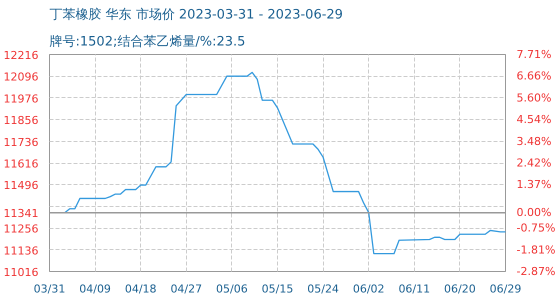  What do you see at coordinates (186, 289) in the screenshot?
I see `x-tick-label: 04/27` at bounding box center [186, 289].